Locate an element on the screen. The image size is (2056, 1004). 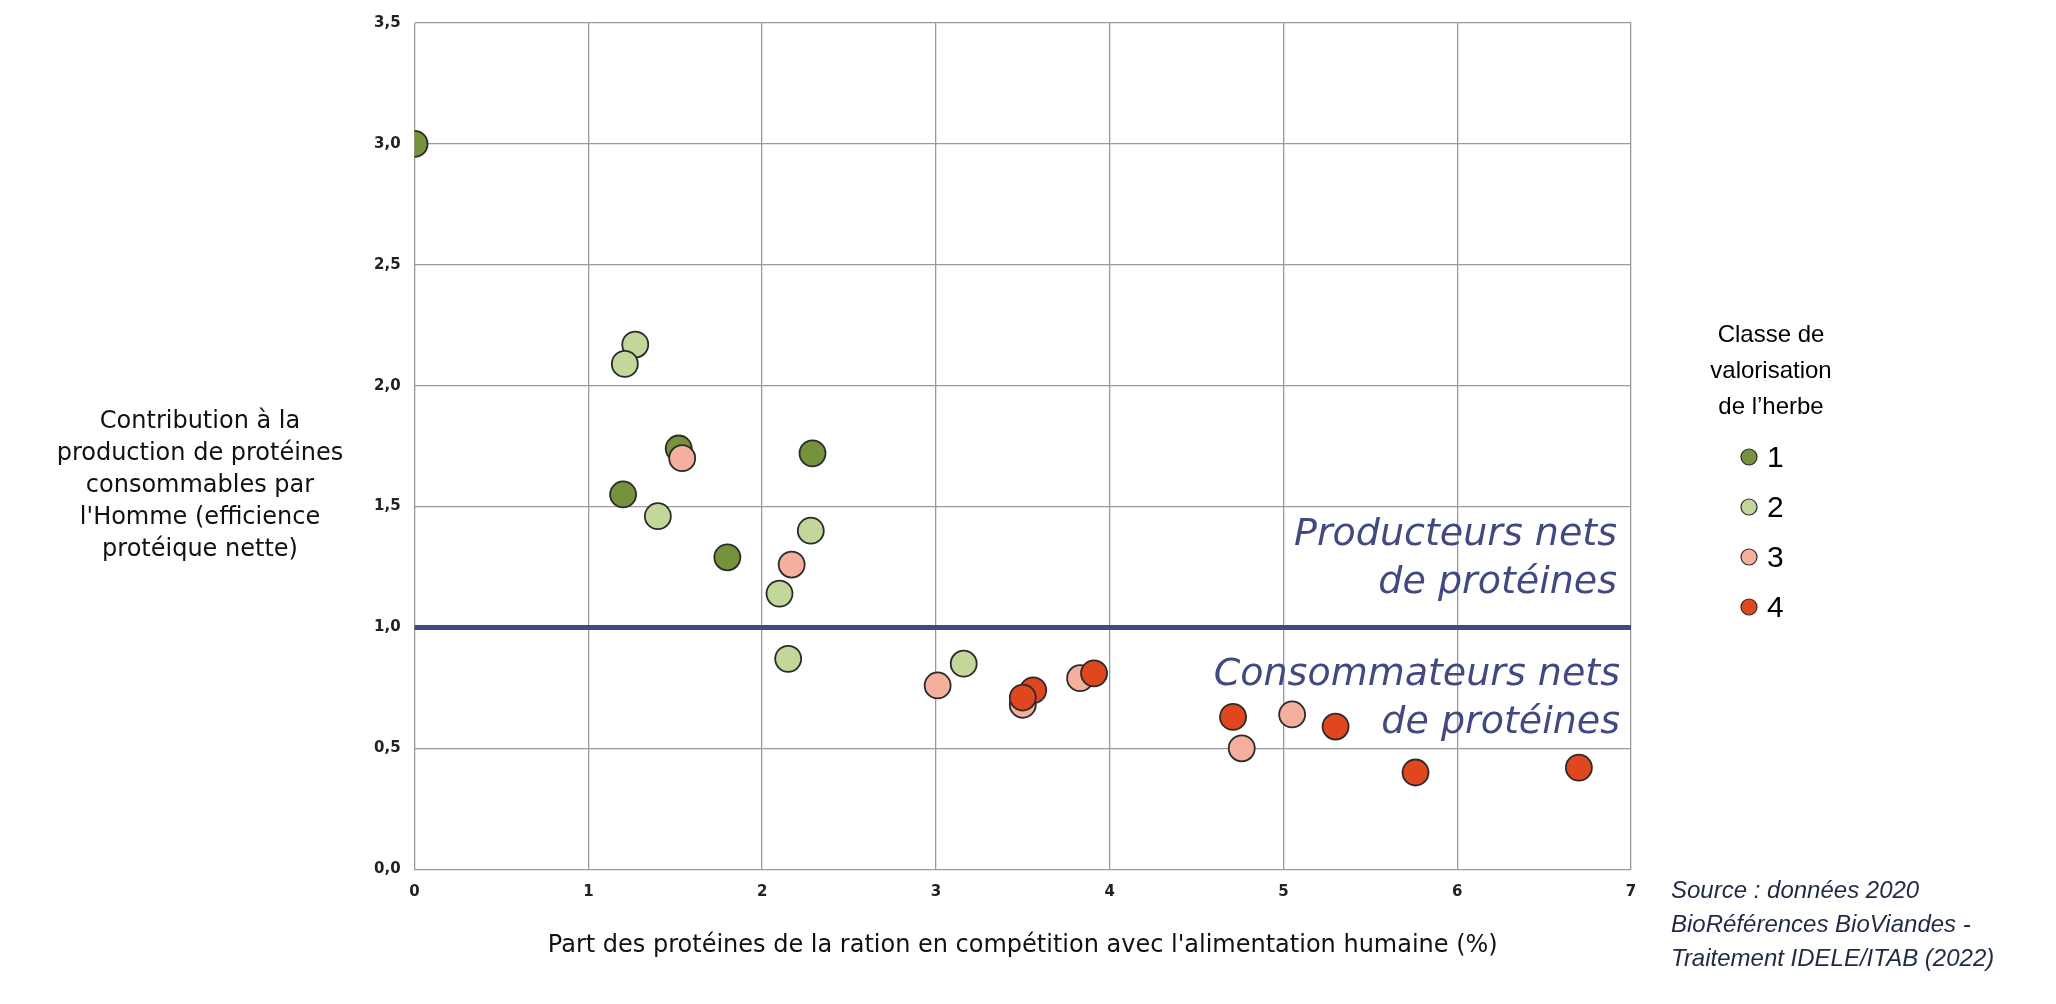
y-tick-label: 3,5 is located at coordinates (387, 21).